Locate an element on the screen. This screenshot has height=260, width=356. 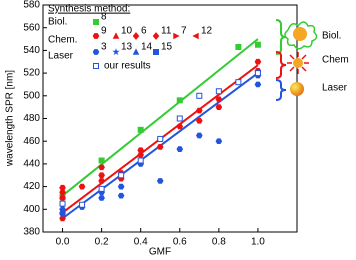
x-tick-label: 0.4 is located at coordinates (141, 242).